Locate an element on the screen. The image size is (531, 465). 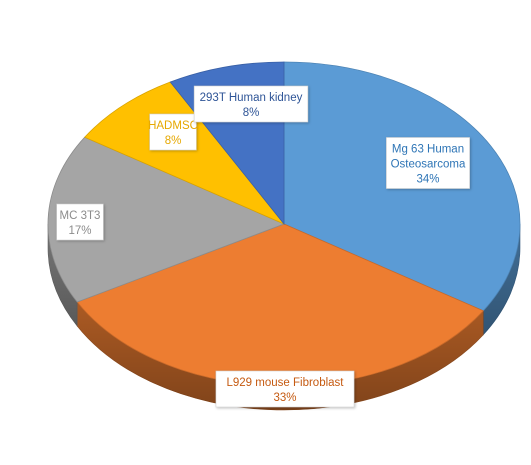
data-label-293t-human-kidney: 293T Human kidney 8% is located at coordinates (251, 104).